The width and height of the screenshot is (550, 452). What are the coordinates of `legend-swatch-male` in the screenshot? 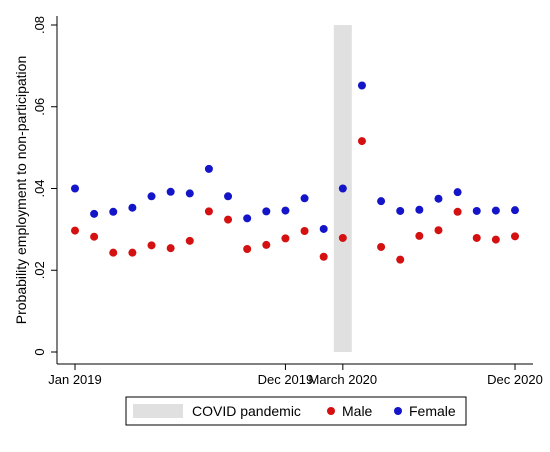 It's located at (331, 411).